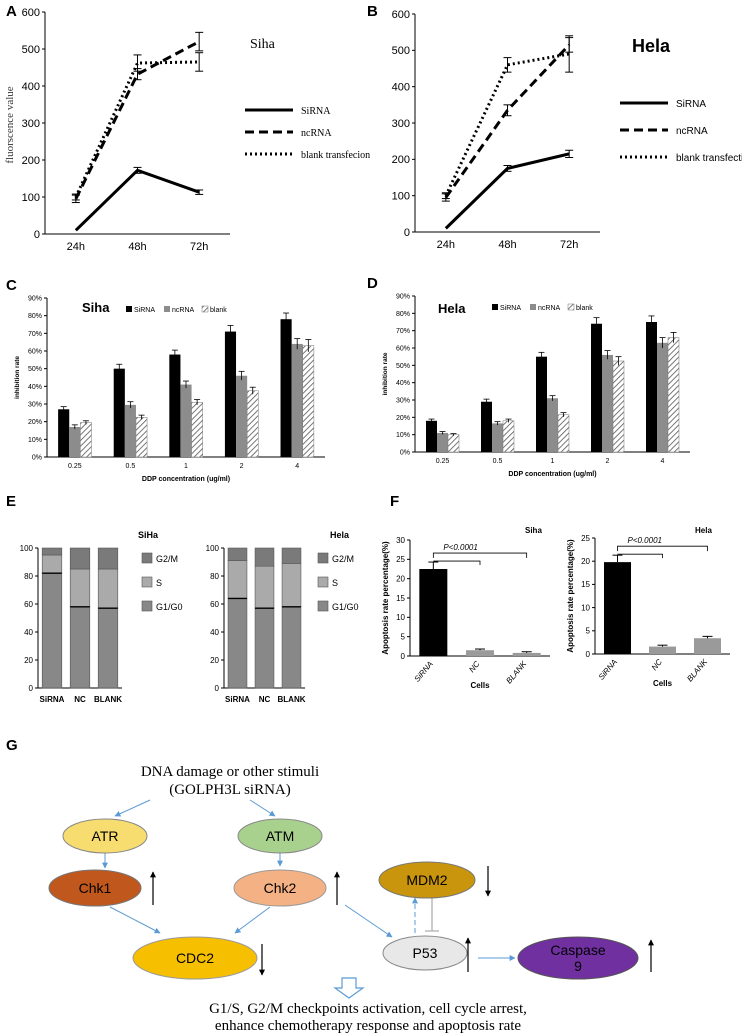 The image size is (742, 1035). What do you see at coordinates (262, 808) in the screenshot?
I see `arrow-stimulus-atm` at bounding box center [262, 808].